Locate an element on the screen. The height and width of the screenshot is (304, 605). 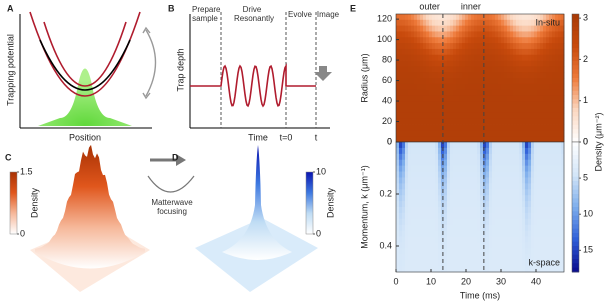
y-tick-label: 80 is located at coordinates (387, 59).